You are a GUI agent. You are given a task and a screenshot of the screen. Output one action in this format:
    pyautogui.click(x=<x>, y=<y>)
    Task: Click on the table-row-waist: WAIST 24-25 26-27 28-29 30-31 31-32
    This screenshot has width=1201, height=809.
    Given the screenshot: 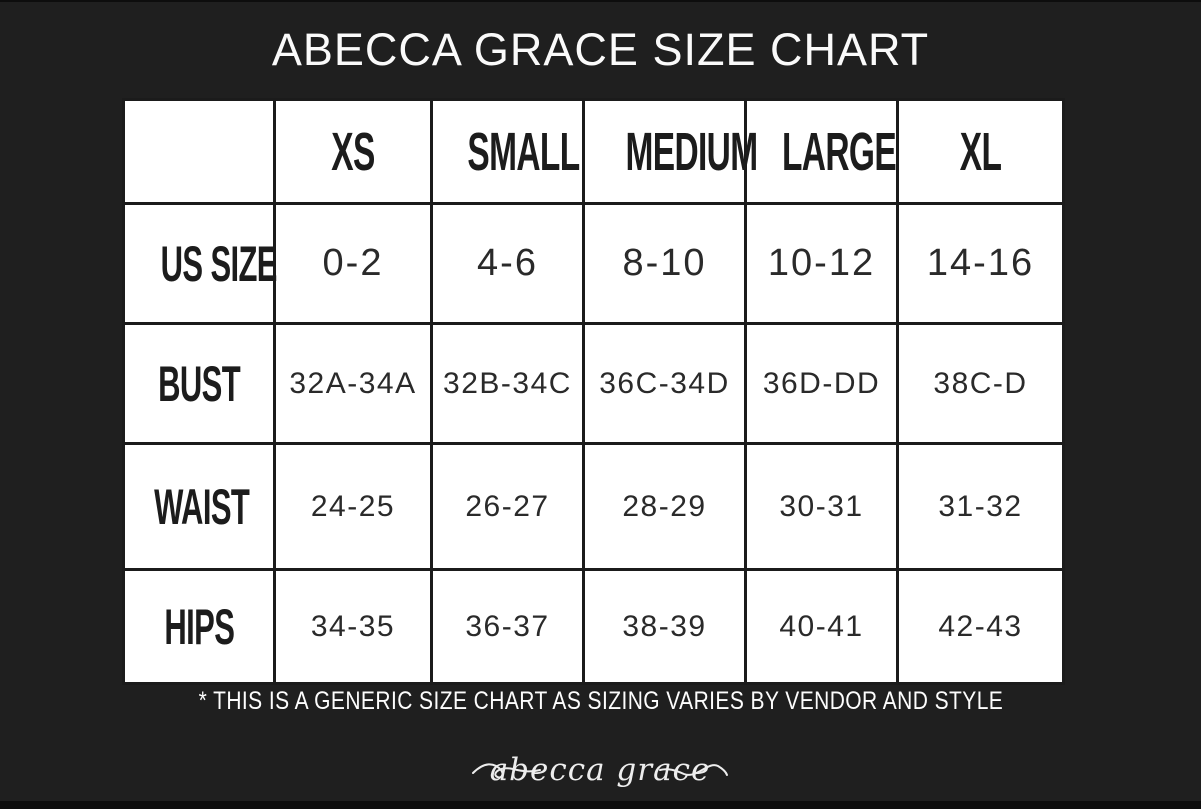 What is the action you would take?
    pyautogui.click(x=593, y=506)
    